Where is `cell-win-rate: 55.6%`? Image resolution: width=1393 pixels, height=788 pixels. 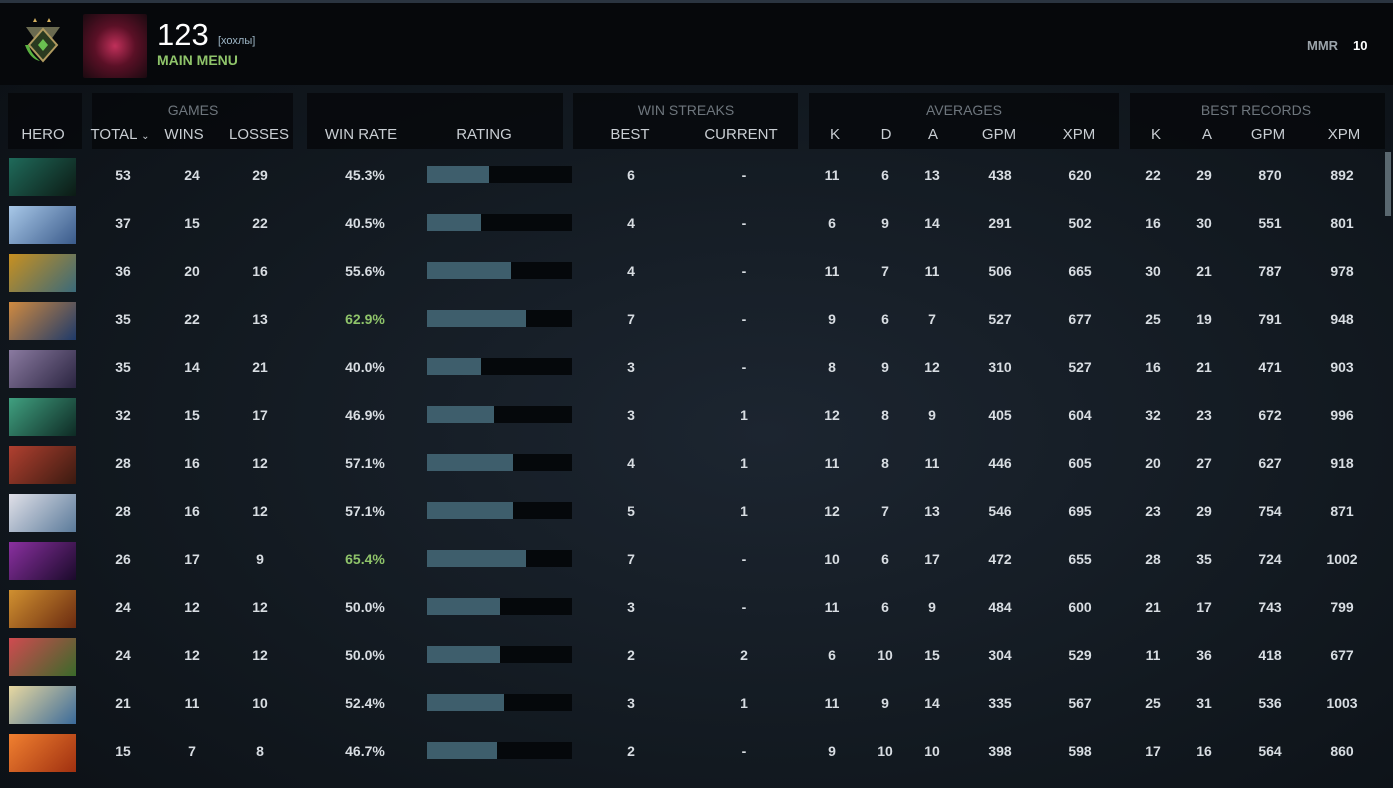
cell-win-rate: 55.6% is located at coordinates (365, 271).